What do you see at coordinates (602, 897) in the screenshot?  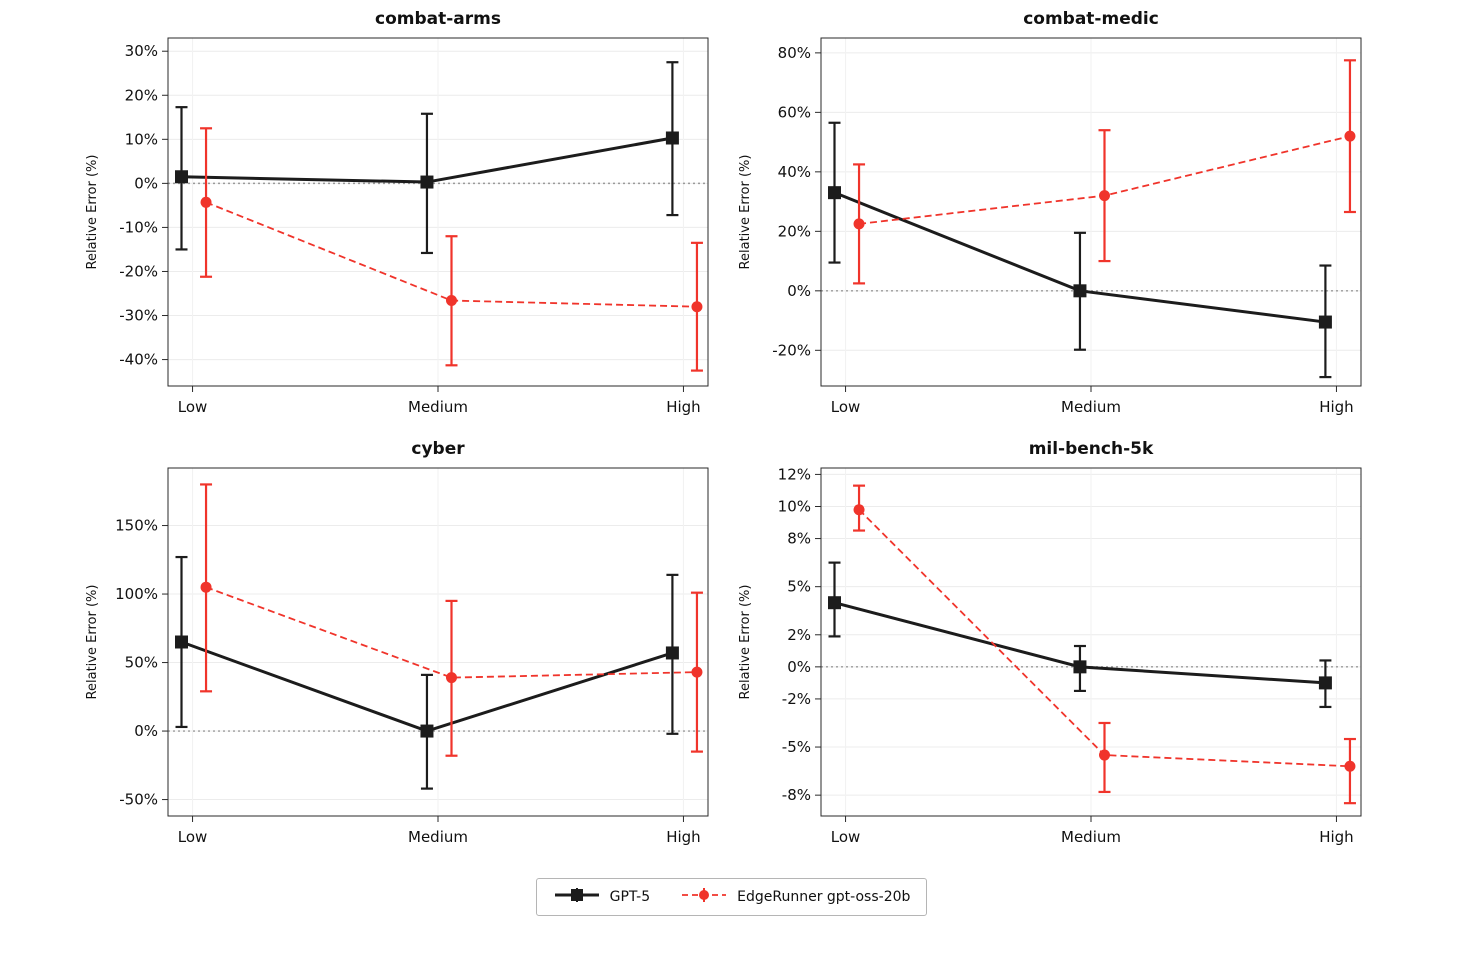 I see `legend-item-gpt5: GPT-5` at bounding box center [602, 897].